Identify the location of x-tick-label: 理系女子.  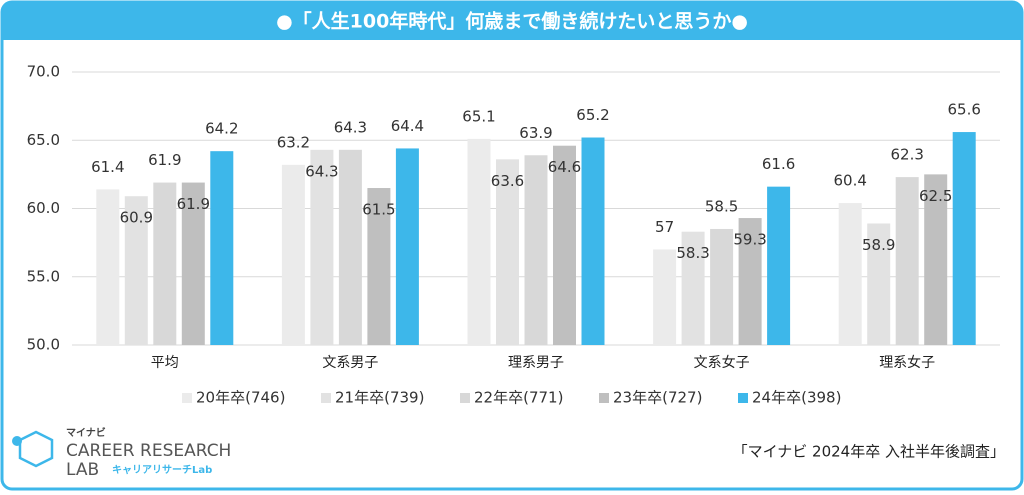
(907, 362).